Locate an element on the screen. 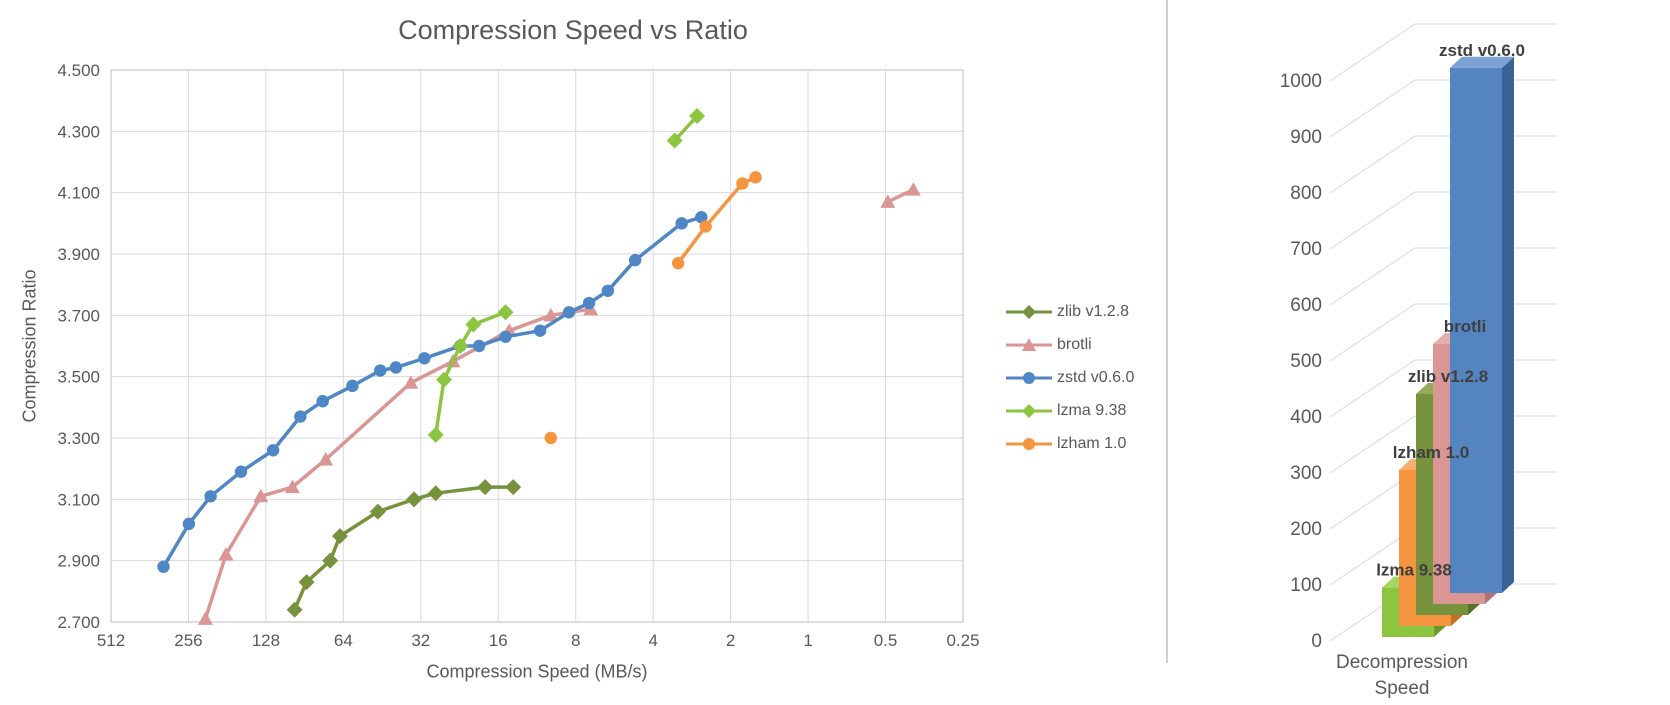  bar-y-tick-label: 200 is located at coordinates (1306, 529).